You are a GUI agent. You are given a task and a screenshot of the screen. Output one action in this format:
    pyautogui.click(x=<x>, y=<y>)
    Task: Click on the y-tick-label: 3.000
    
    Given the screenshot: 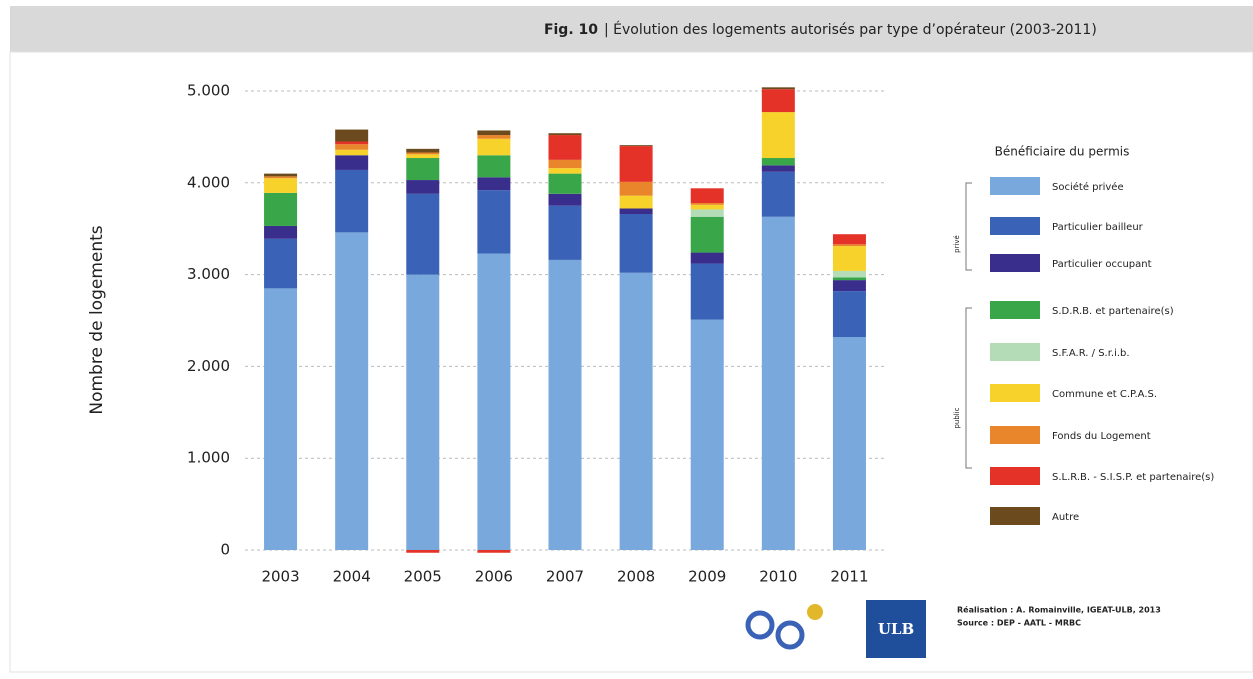 What is the action you would take?
    pyautogui.click(x=208, y=274)
    